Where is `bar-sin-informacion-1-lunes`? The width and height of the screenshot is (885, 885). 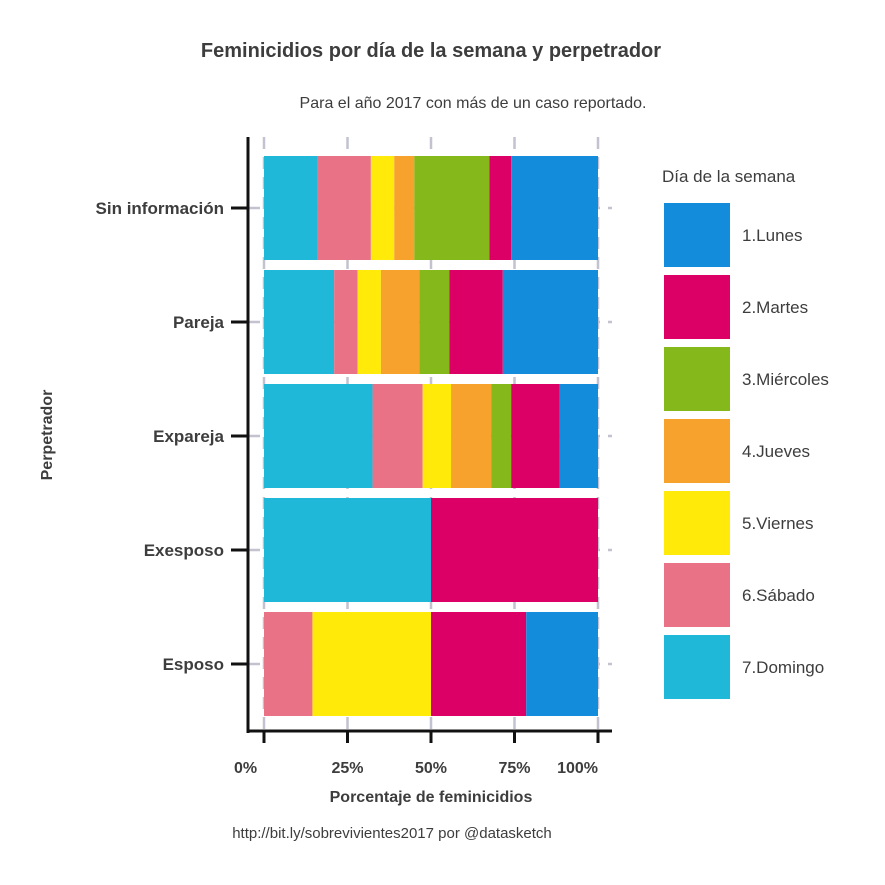 bar-sin-informacion-1-lunes is located at coordinates (554, 208).